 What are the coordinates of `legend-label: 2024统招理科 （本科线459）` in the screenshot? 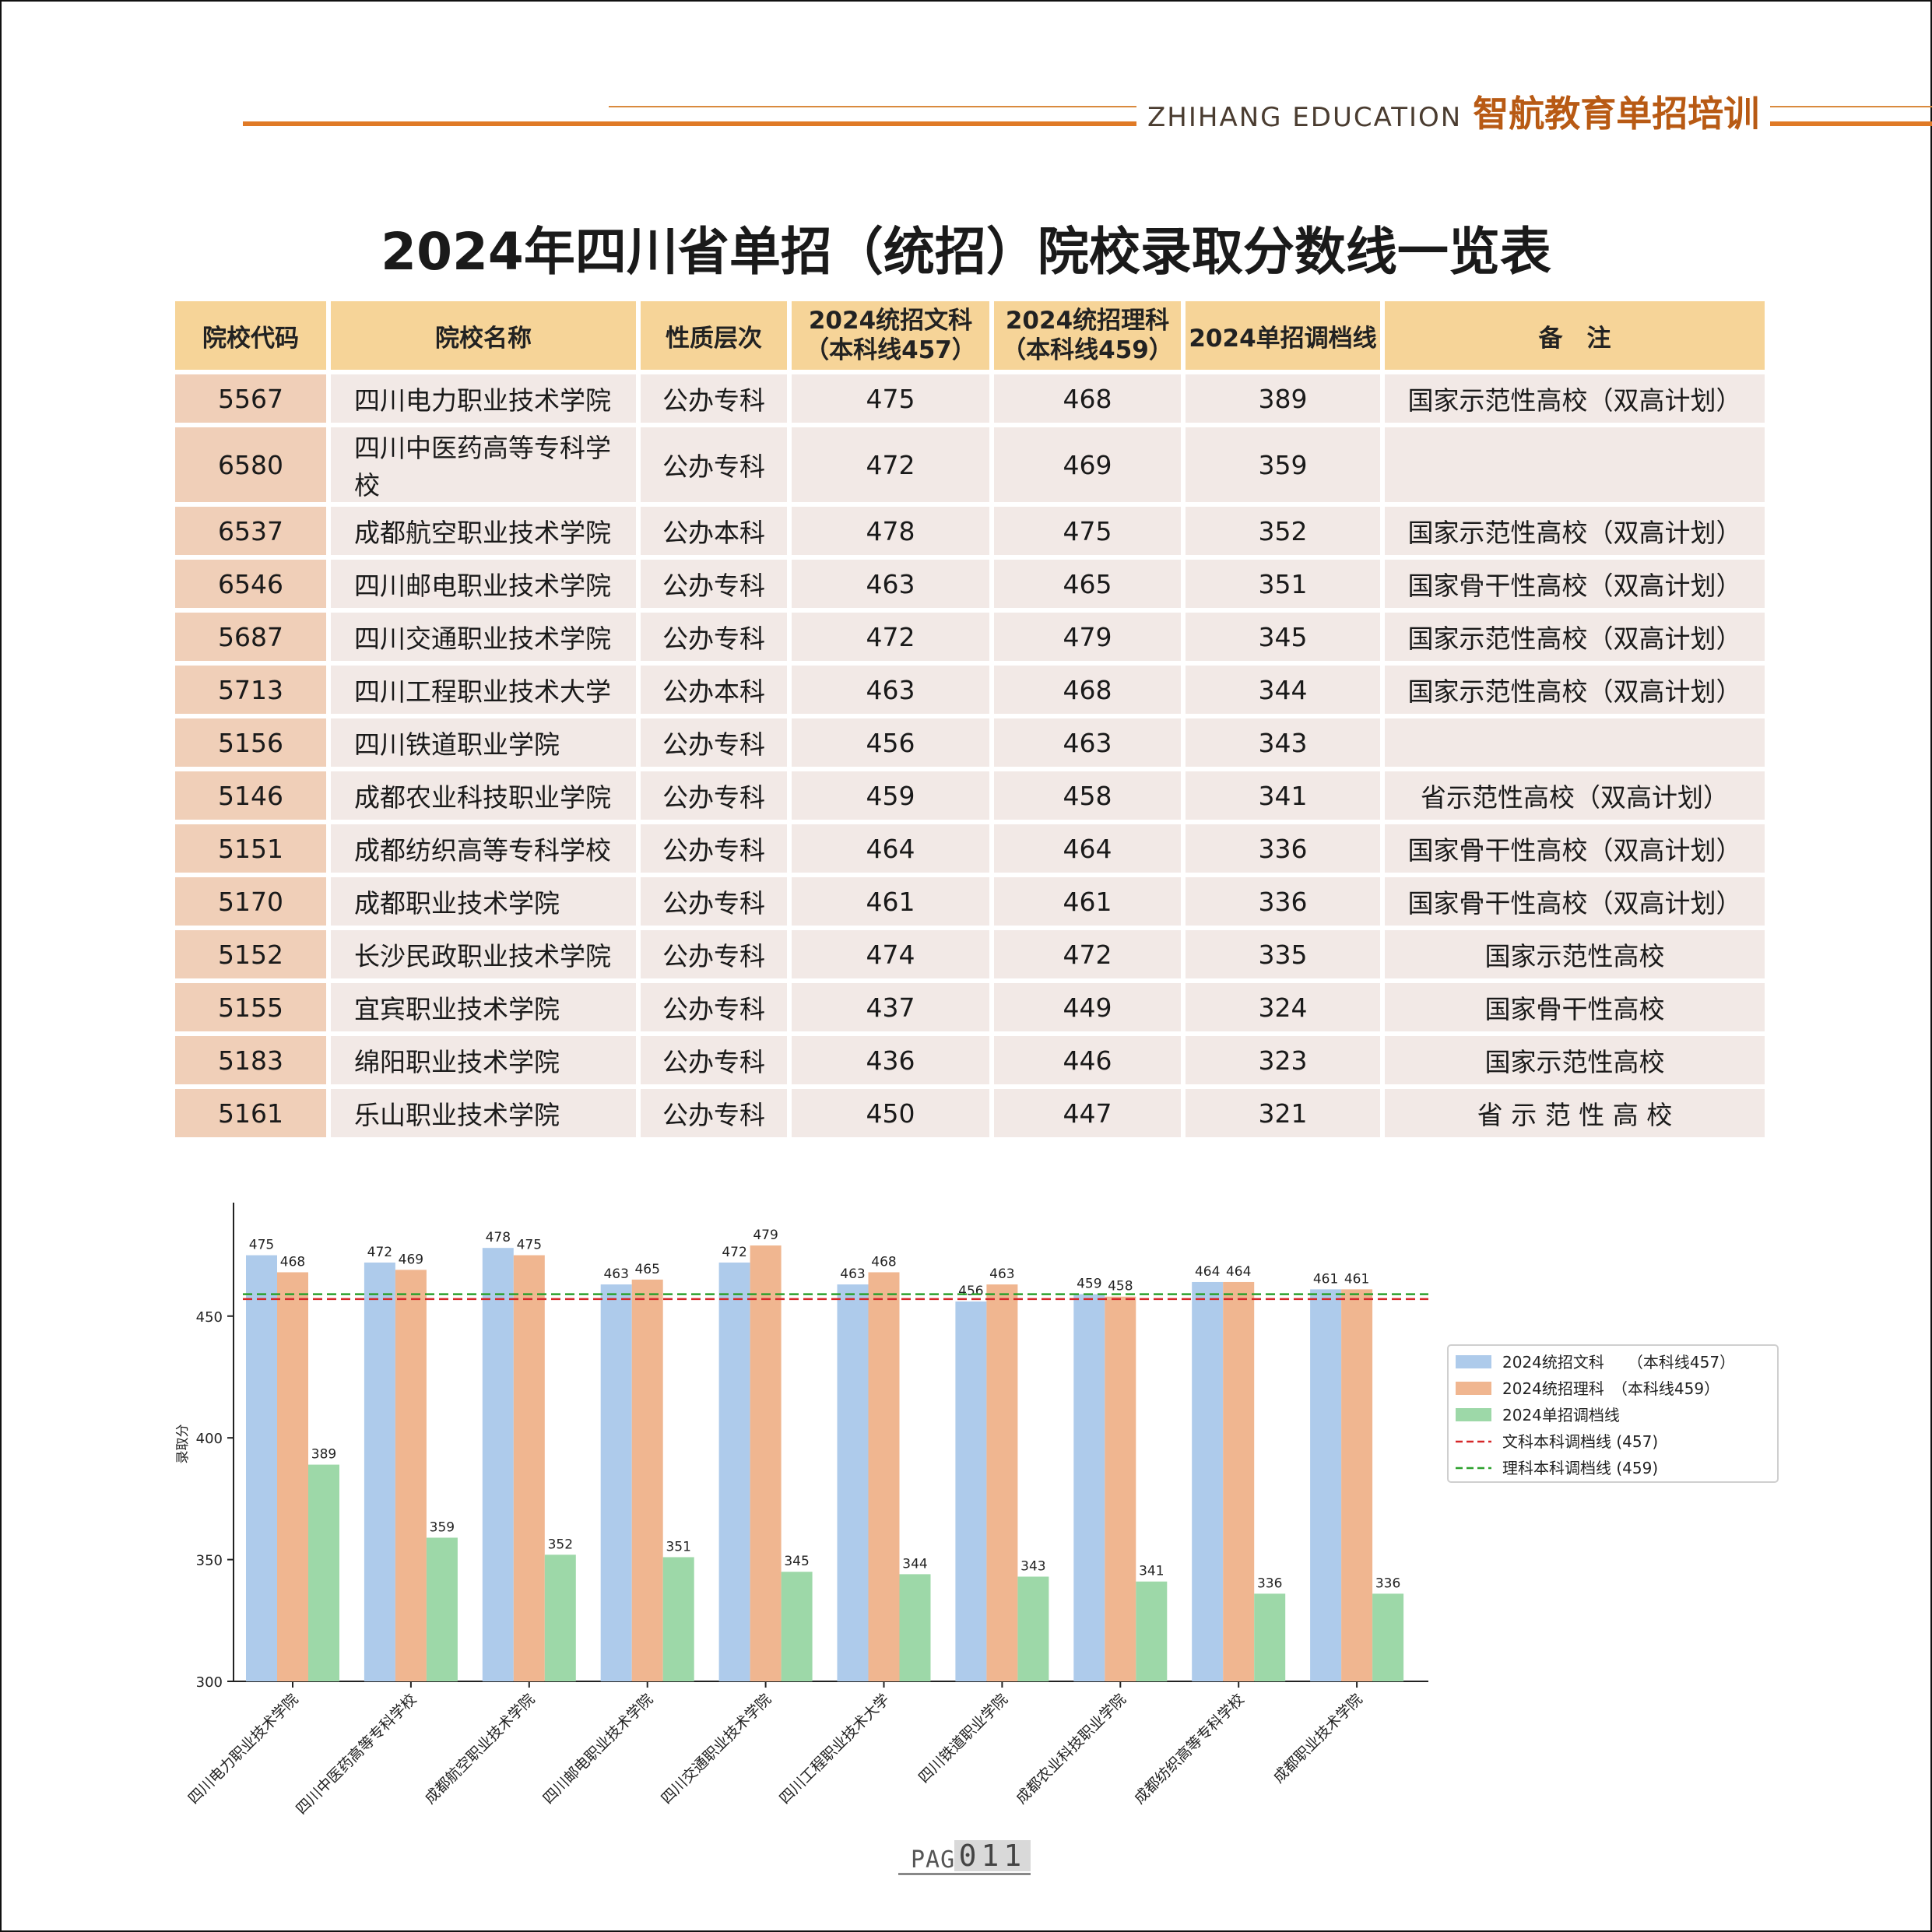 It's located at (1610, 1388).